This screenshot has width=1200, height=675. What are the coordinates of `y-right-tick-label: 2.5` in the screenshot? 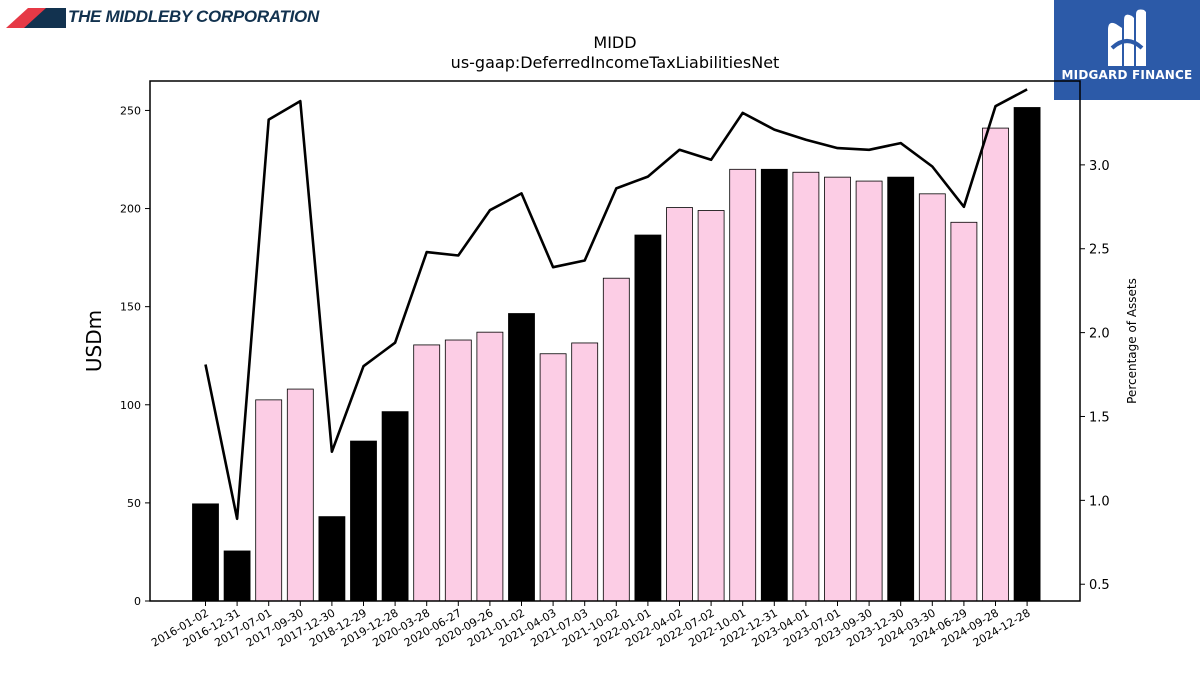 It's located at (1099, 250).